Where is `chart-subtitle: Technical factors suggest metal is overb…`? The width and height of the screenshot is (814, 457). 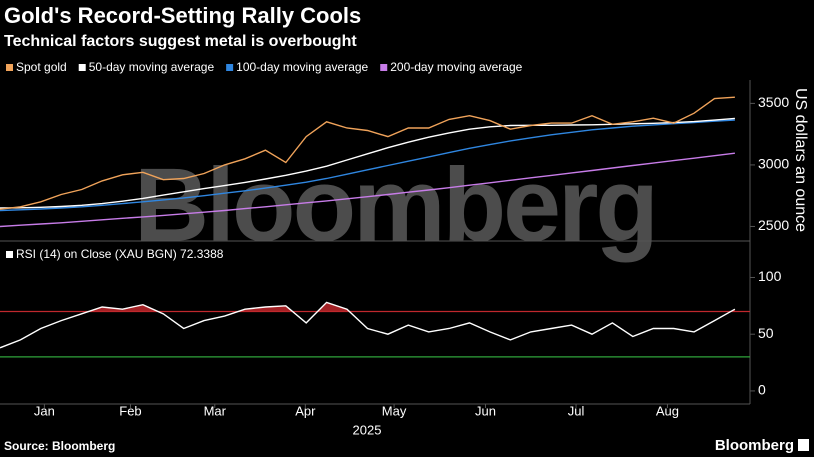 chart-subtitle: Technical factors suggest metal is overb… is located at coordinates (180, 41).